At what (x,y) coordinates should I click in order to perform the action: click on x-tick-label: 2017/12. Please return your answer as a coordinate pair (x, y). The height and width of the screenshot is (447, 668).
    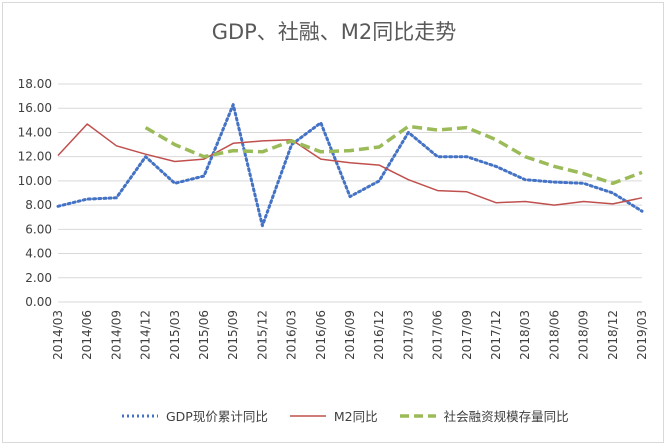
    Looking at the image, I should click on (496, 335).